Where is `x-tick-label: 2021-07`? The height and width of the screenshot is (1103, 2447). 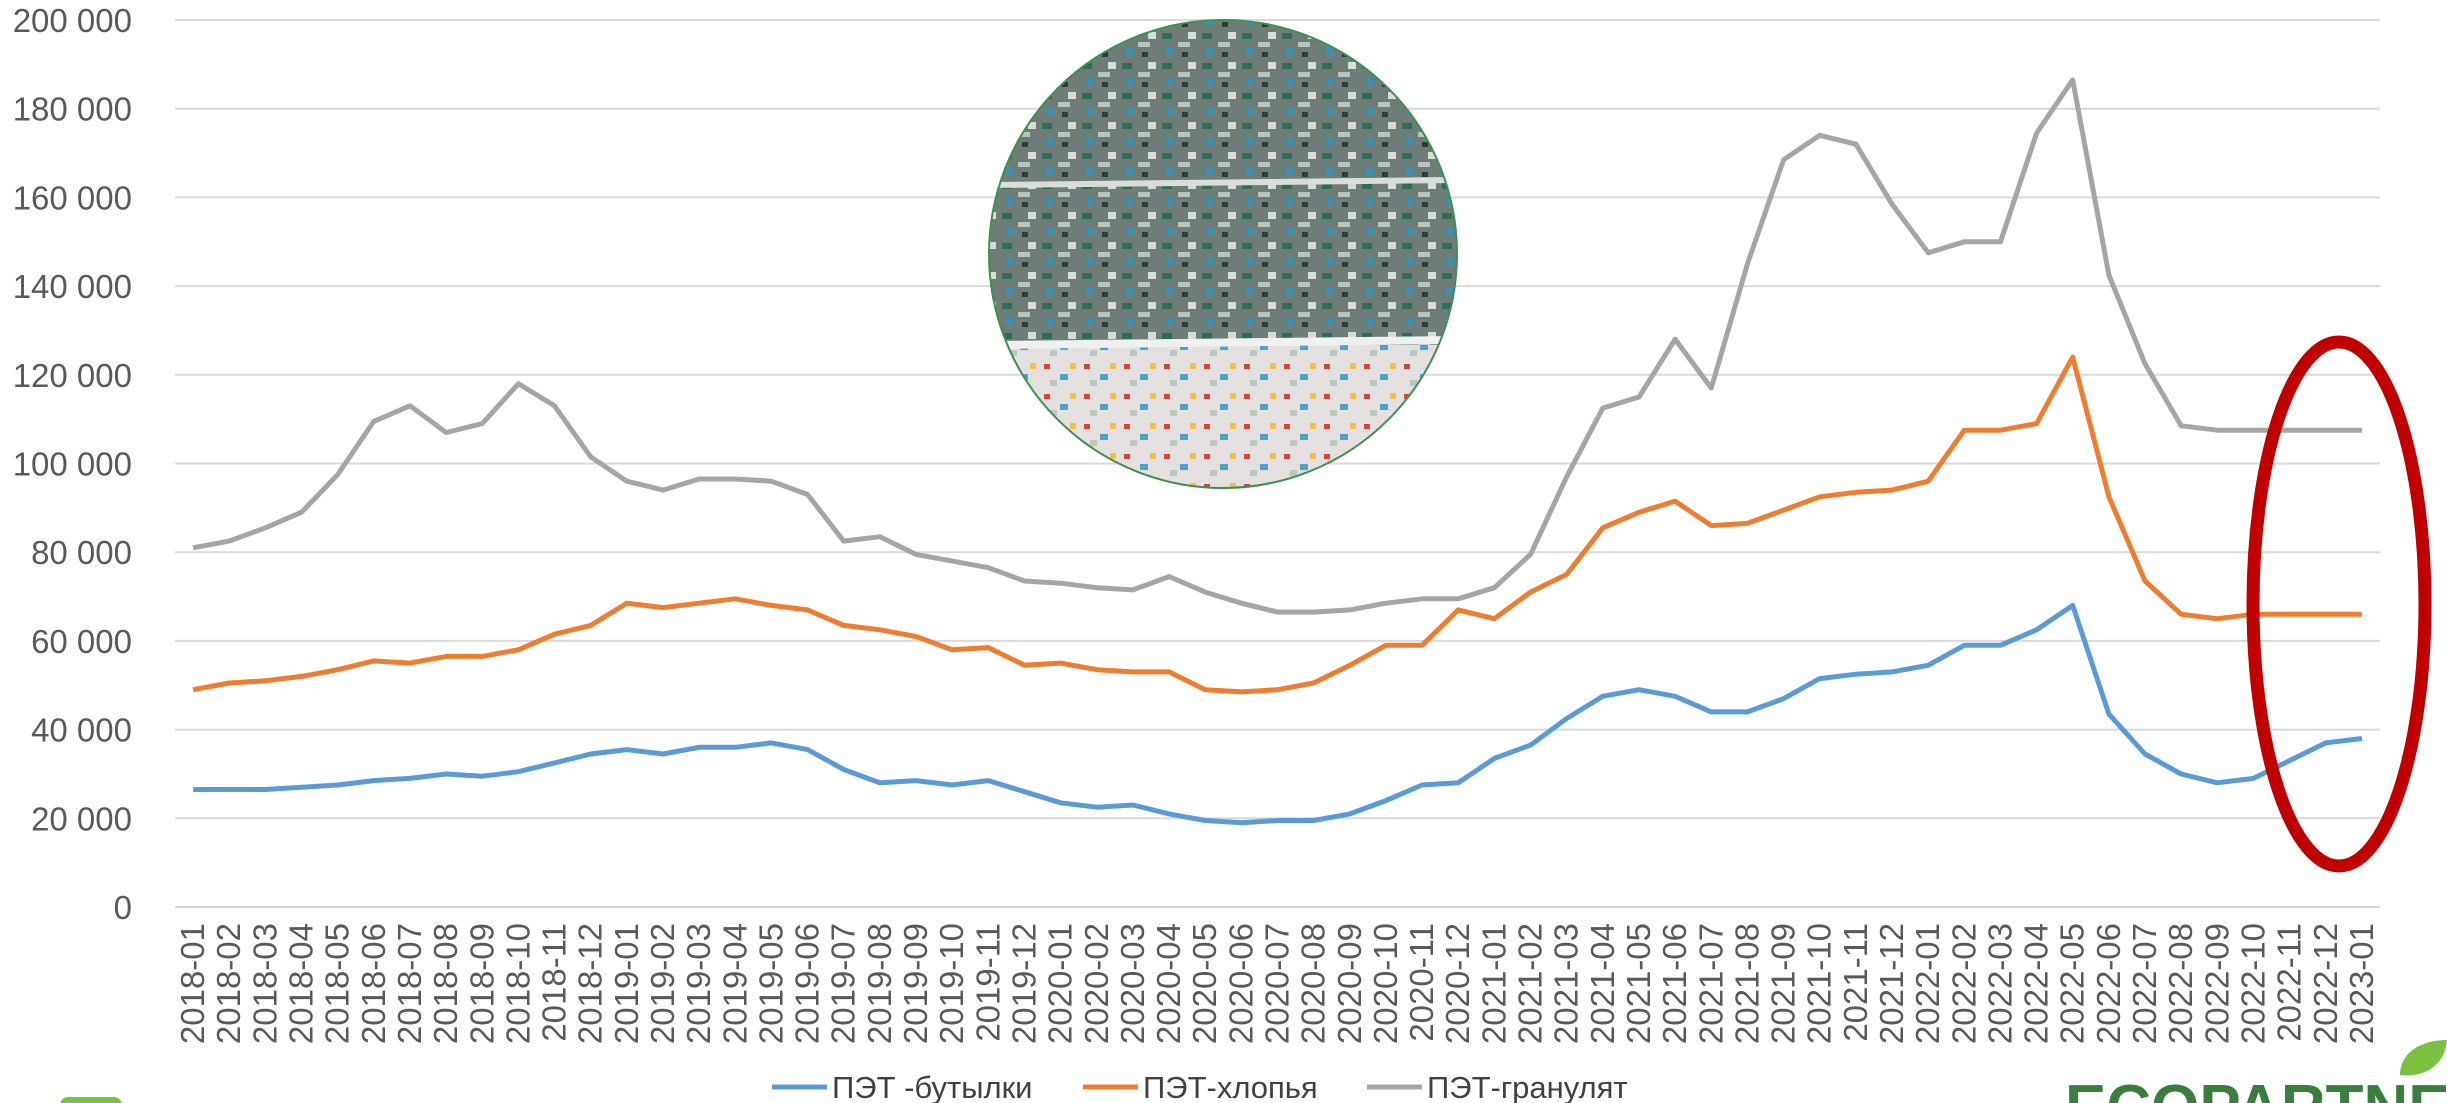
x-tick-label: 2021-07 is located at coordinates (1710, 983).